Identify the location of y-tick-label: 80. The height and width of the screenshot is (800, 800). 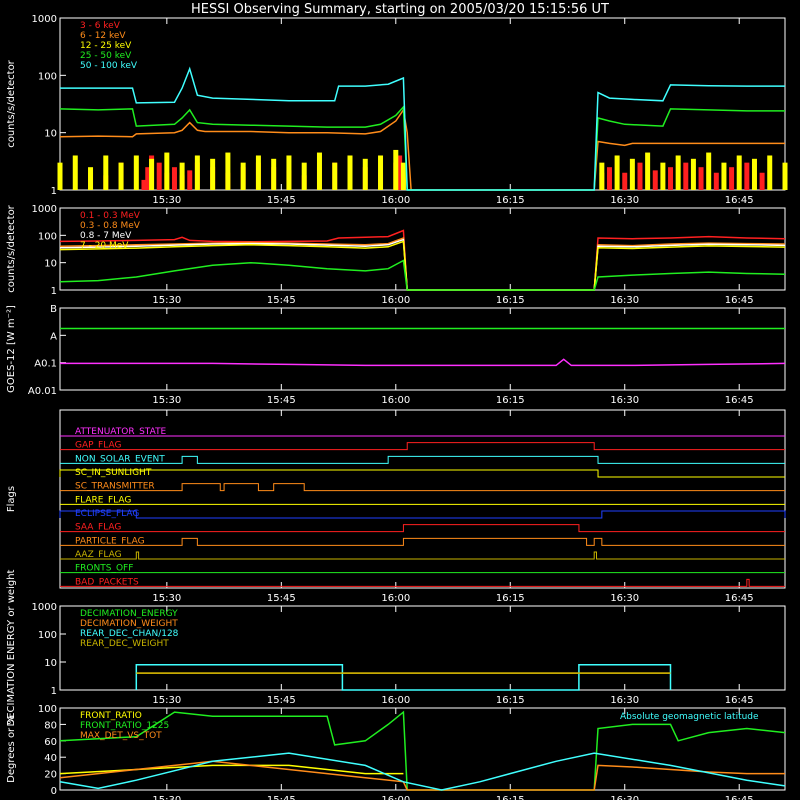
(50, 725).